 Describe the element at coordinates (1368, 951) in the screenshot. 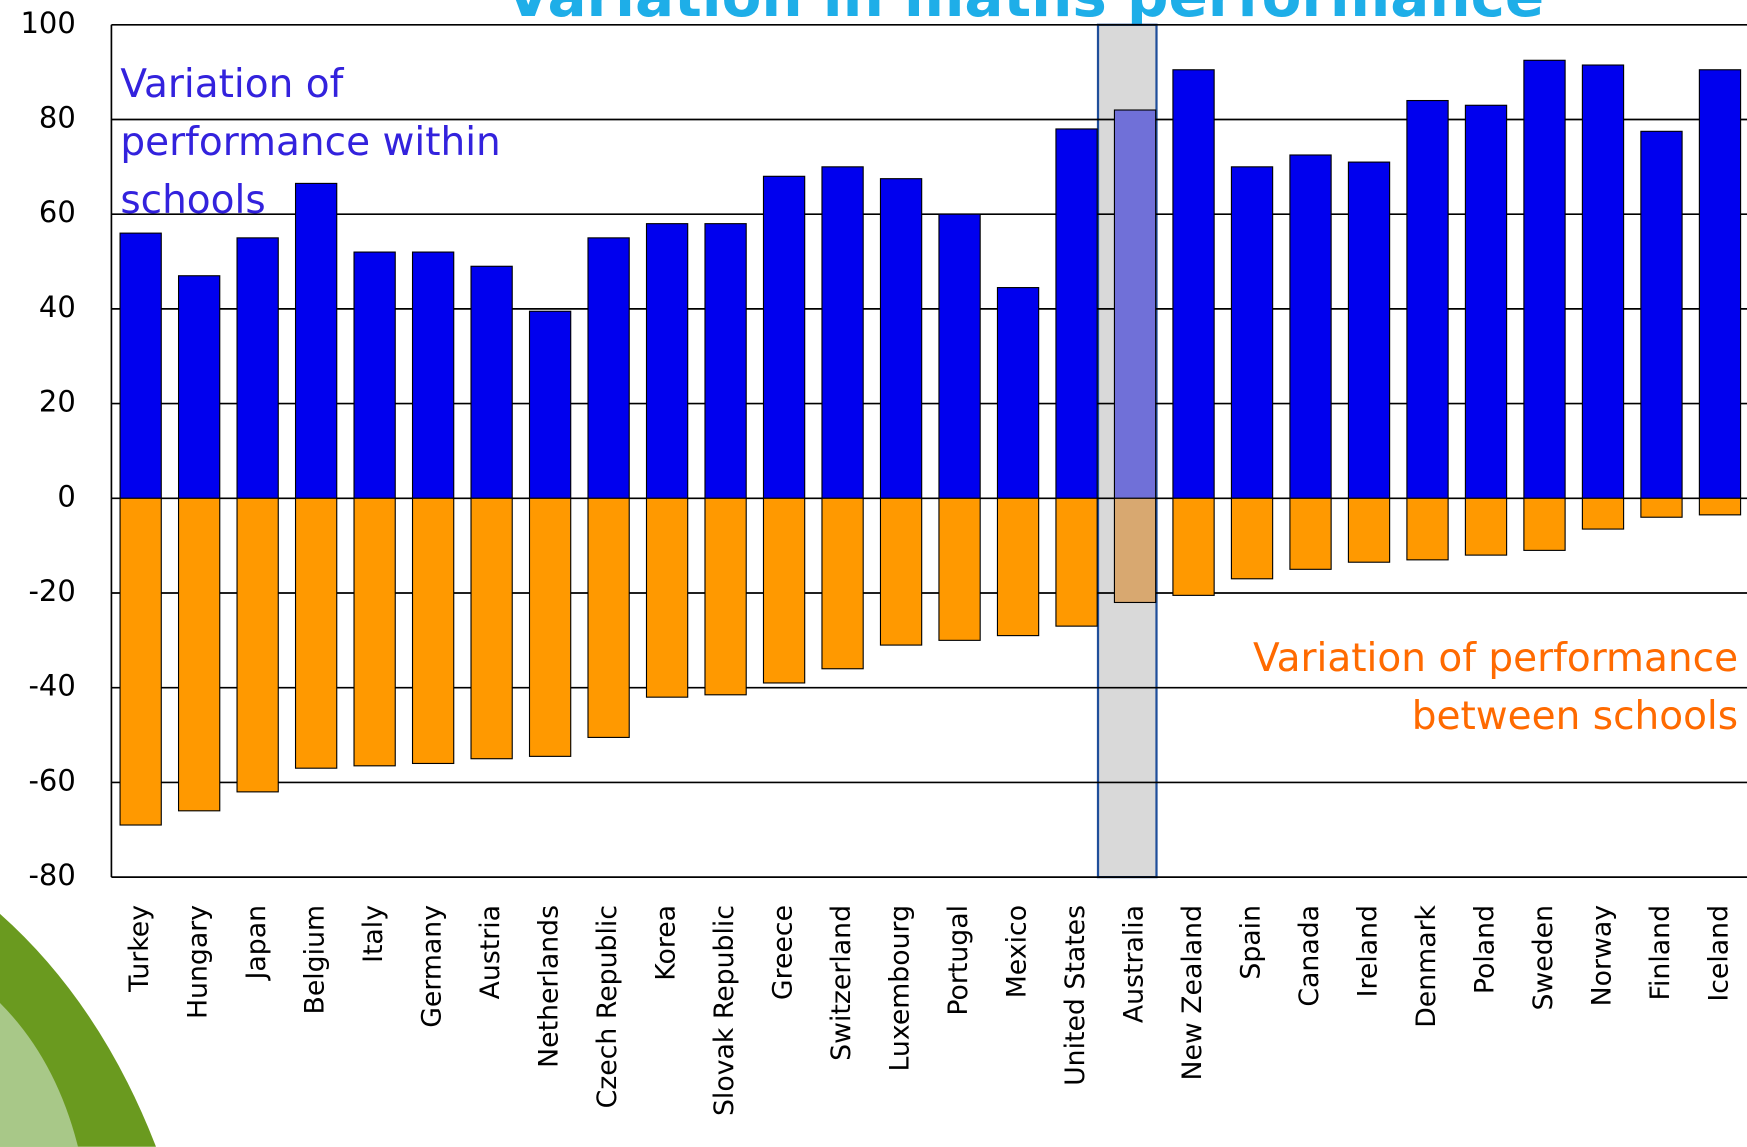

I see `x-tick-label: Ireland` at that location.